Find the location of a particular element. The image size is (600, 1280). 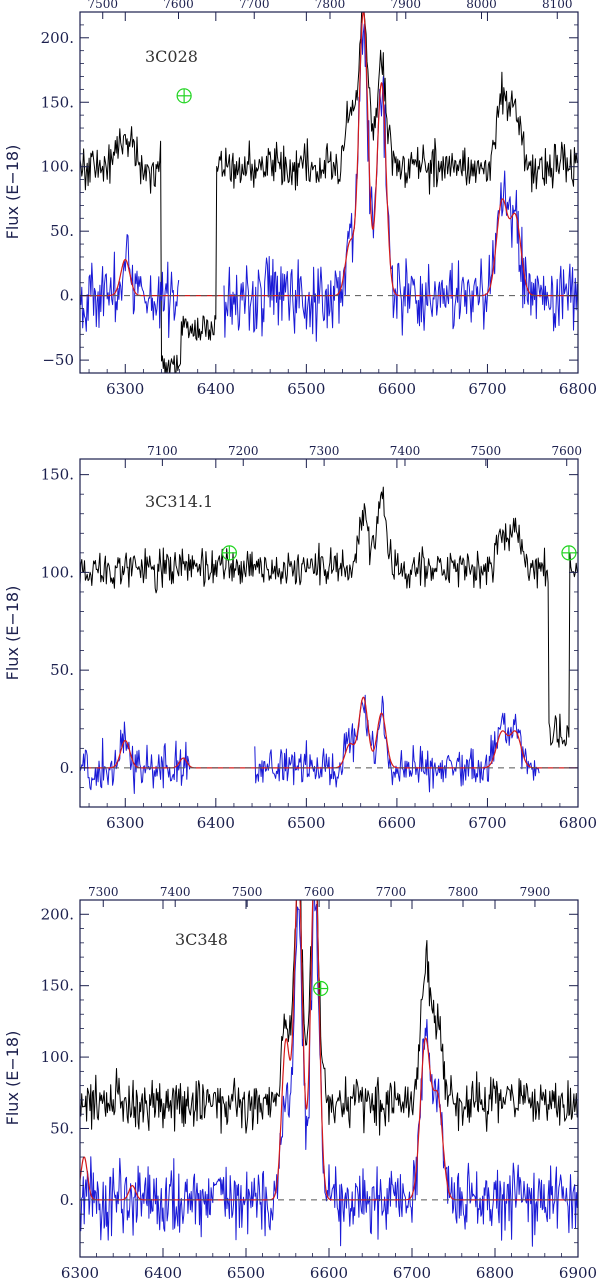

object-name: 3C348 is located at coordinates (201, 939).